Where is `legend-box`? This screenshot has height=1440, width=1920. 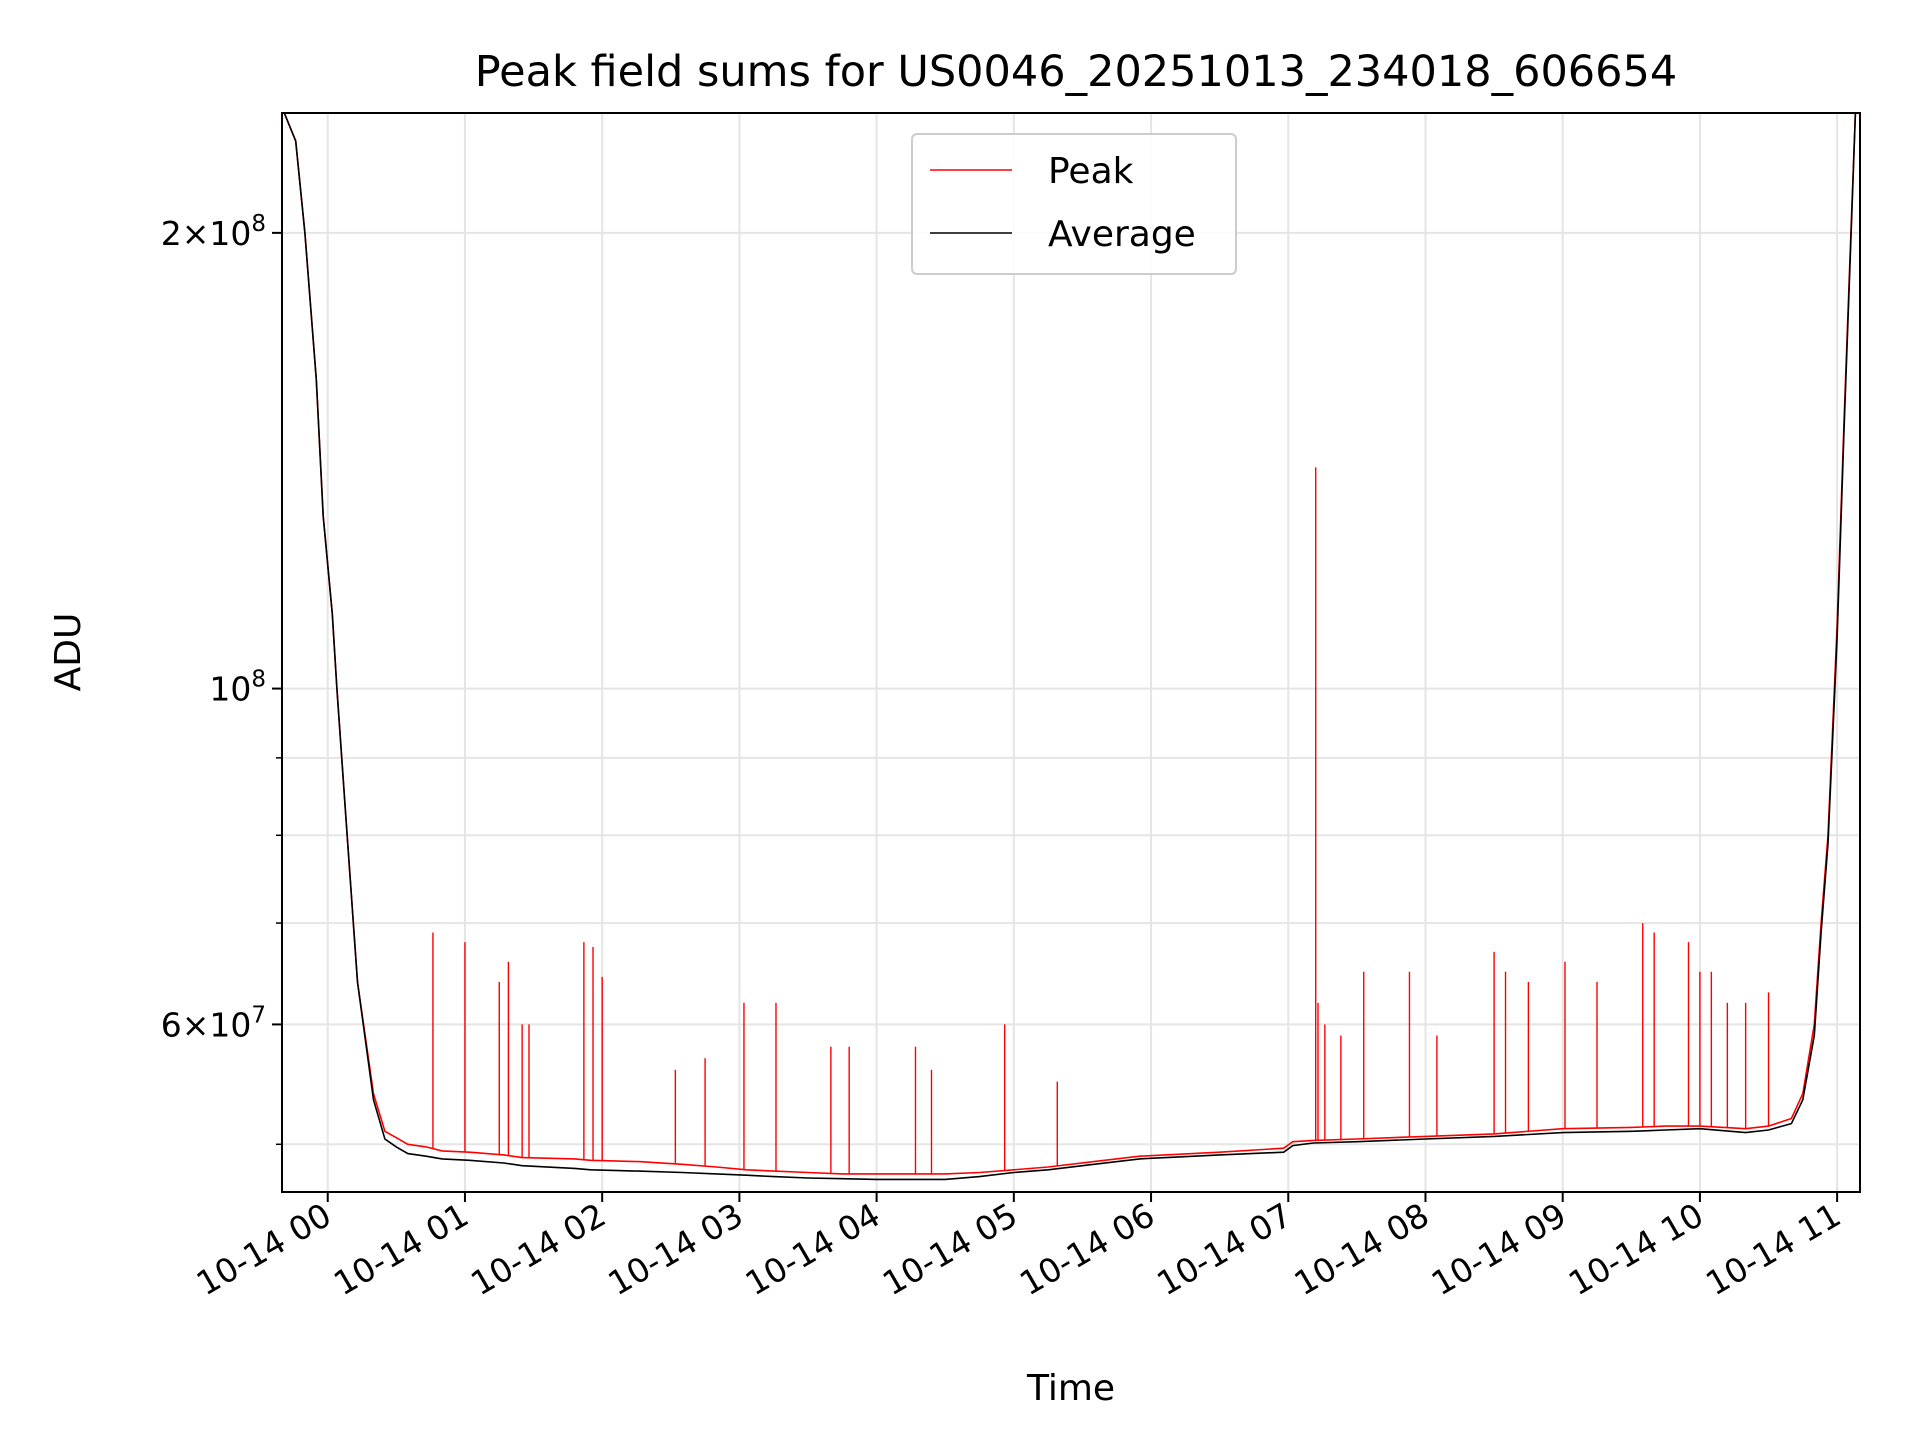
legend-box is located at coordinates (1074, 204).